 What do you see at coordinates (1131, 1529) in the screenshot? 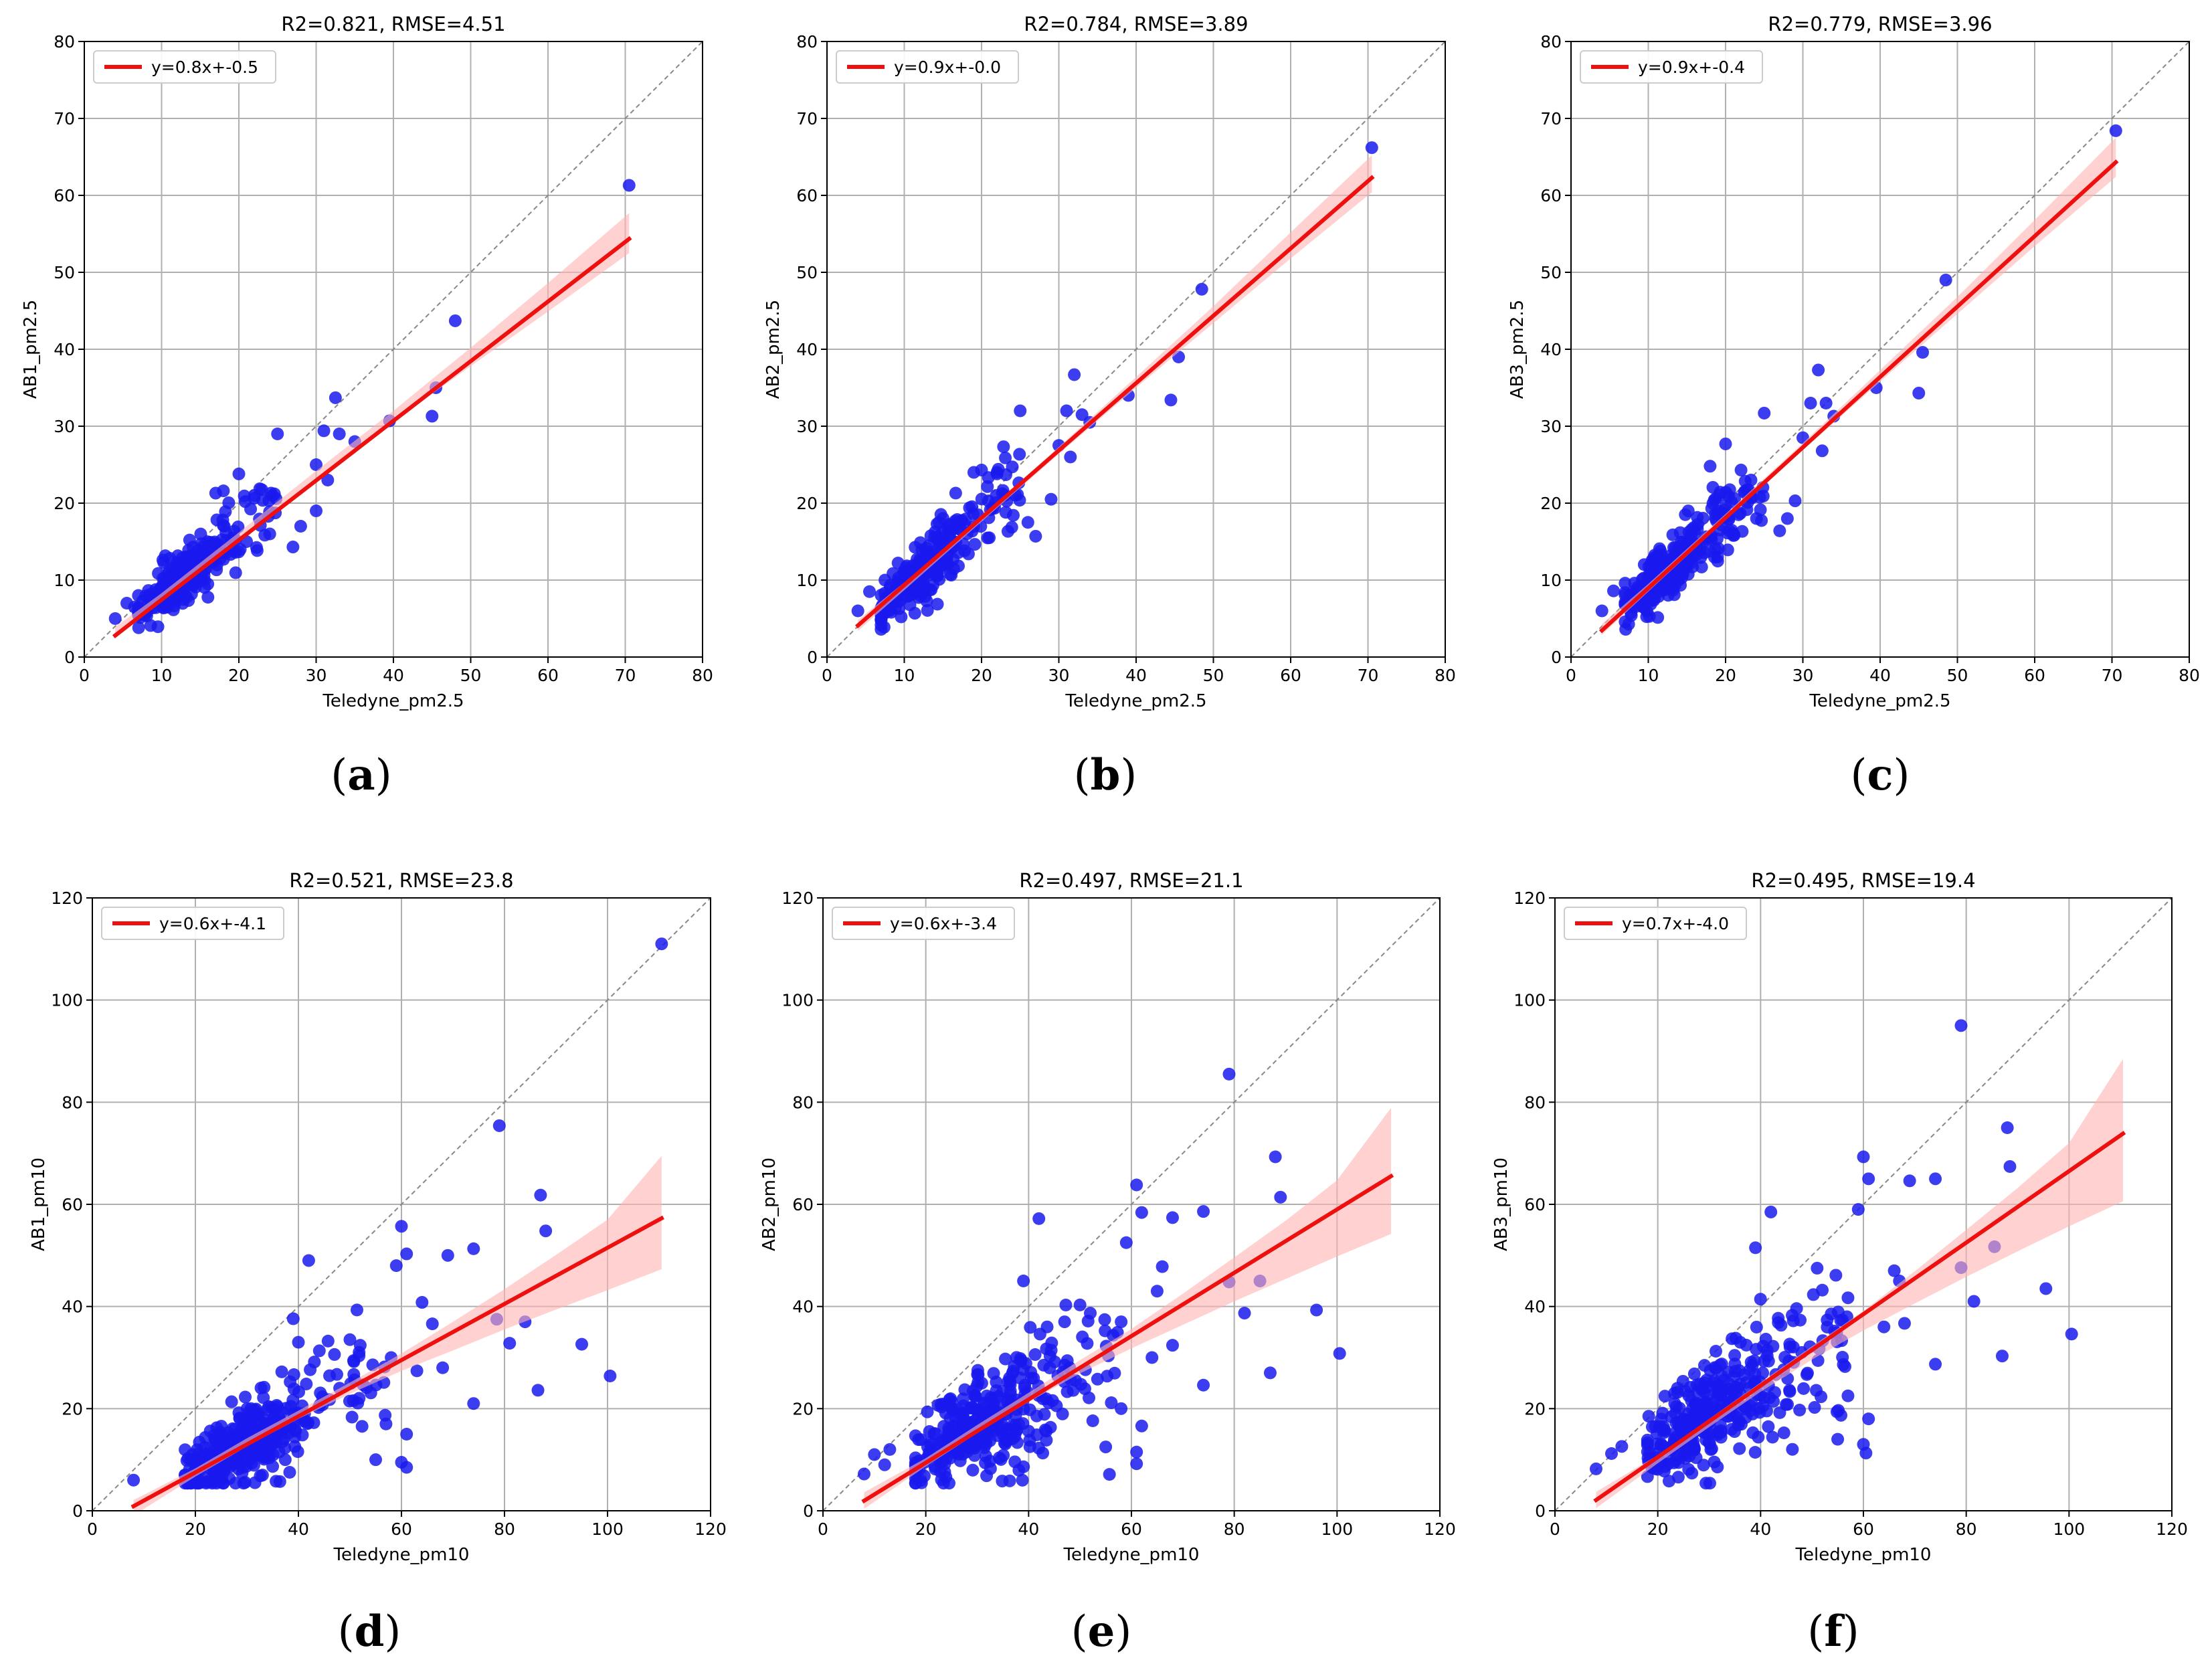
I see `x-tick-label: 60` at bounding box center [1131, 1529].